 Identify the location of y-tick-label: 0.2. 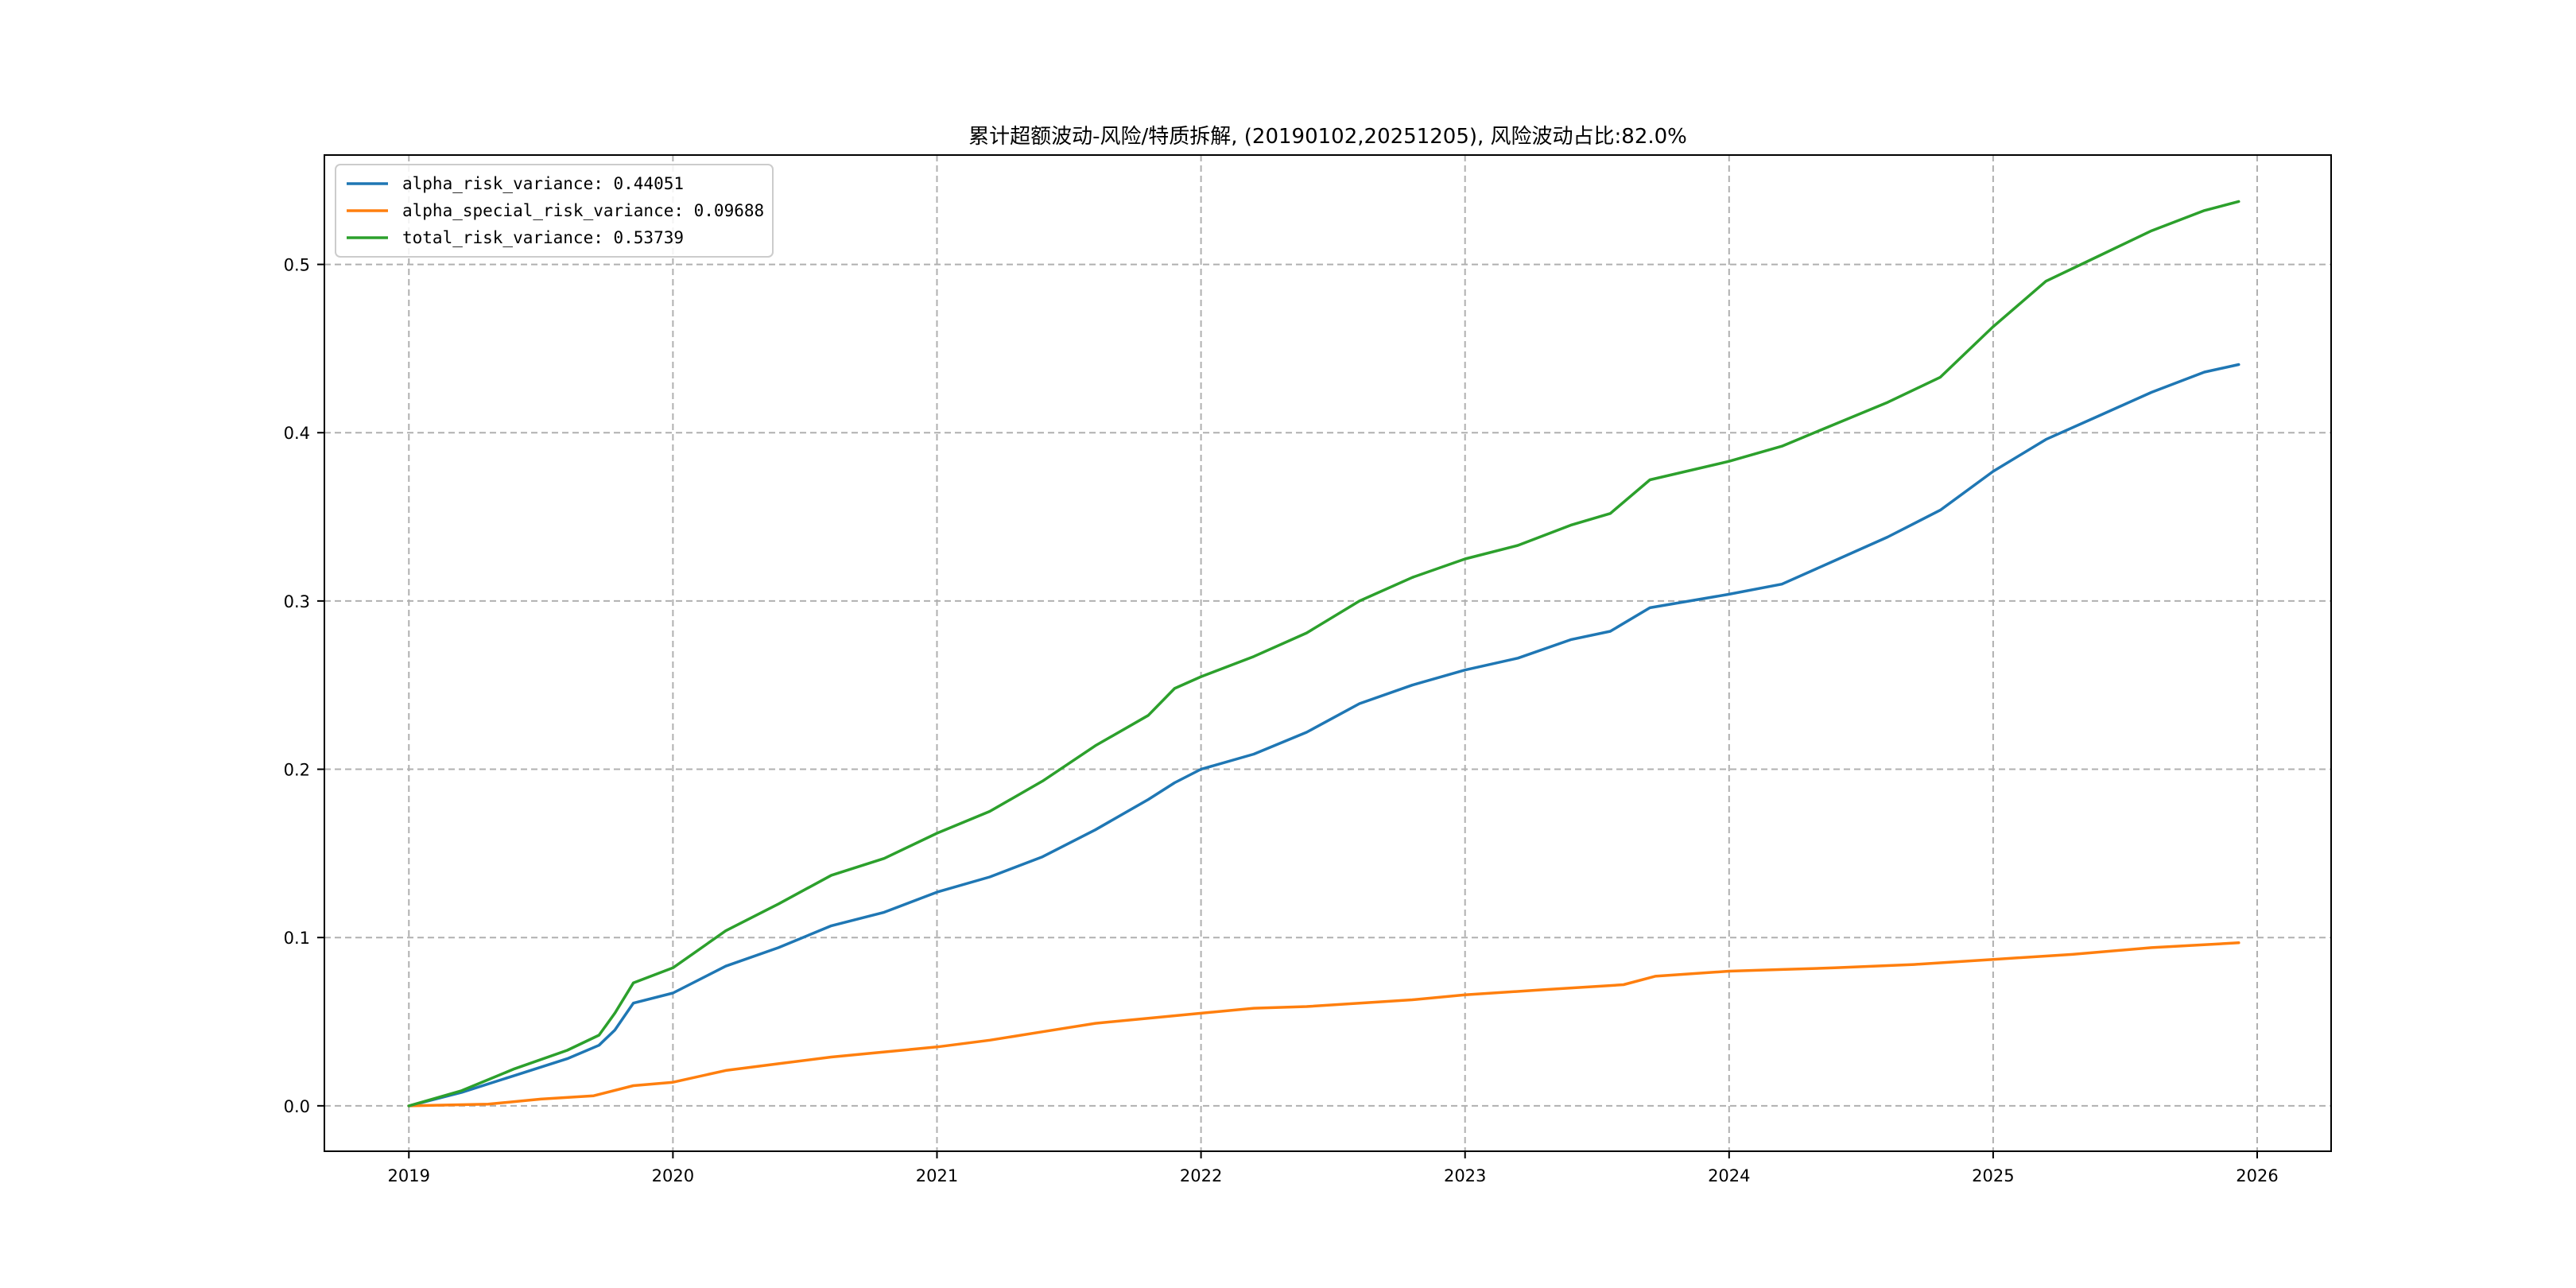
(297, 770).